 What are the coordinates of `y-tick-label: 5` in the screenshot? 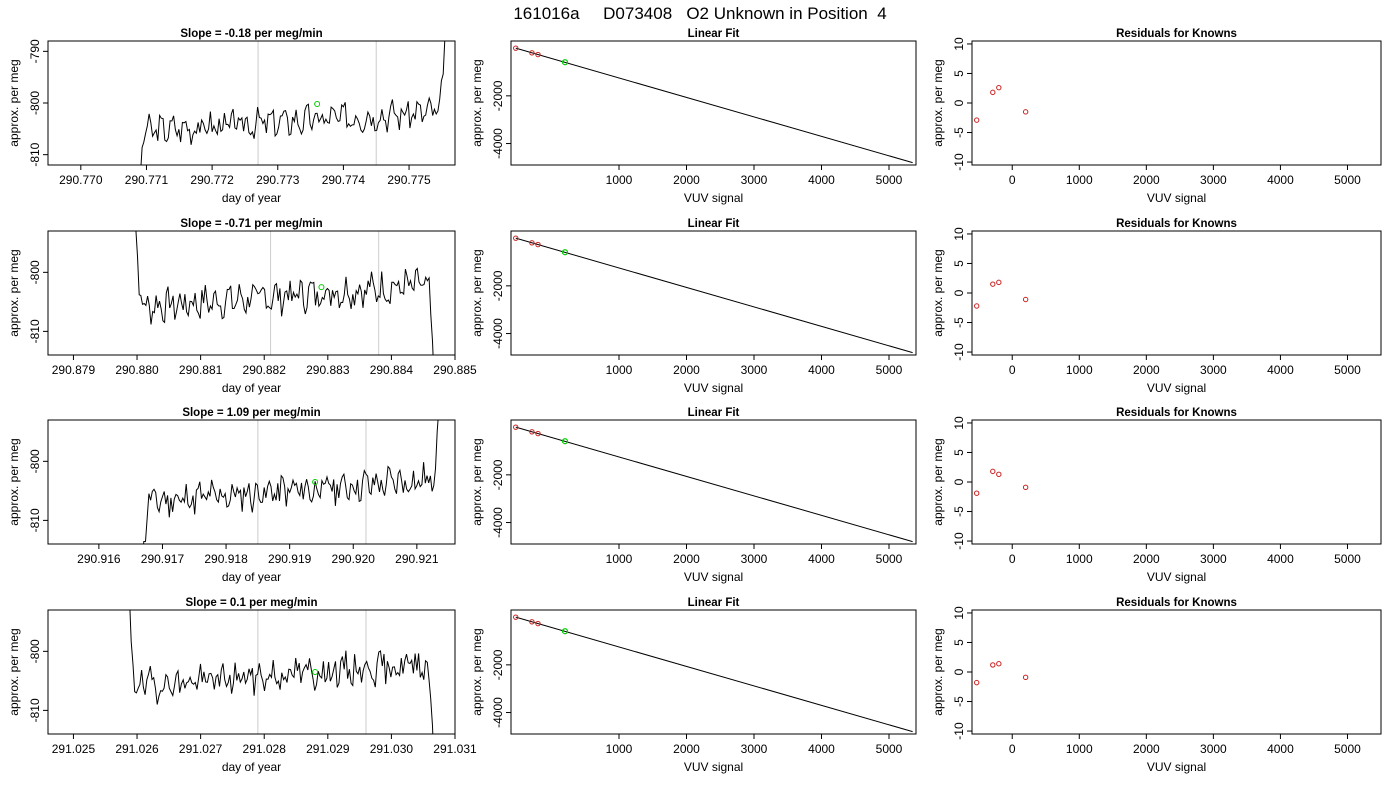 It's located at (959, 452).